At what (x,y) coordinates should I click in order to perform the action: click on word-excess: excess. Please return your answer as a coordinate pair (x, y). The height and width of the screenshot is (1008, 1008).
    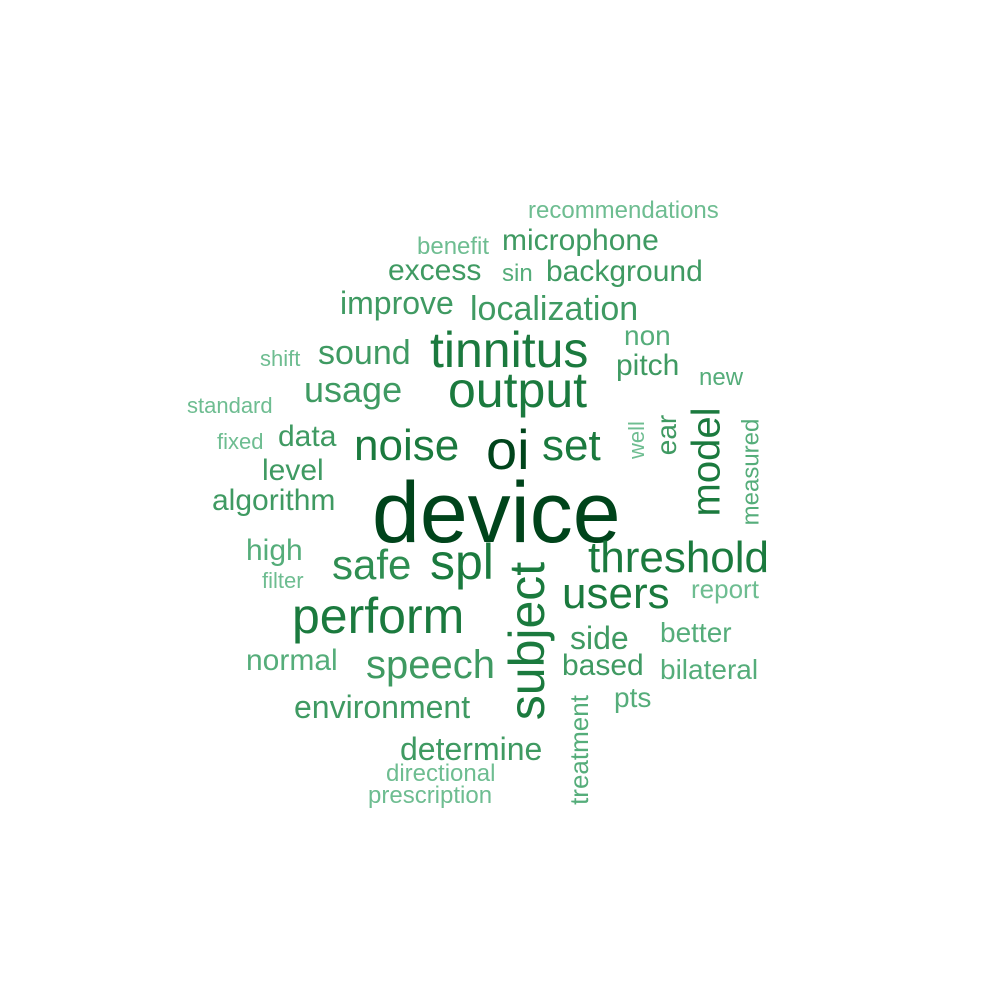
    Looking at the image, I should click on (435, 270).